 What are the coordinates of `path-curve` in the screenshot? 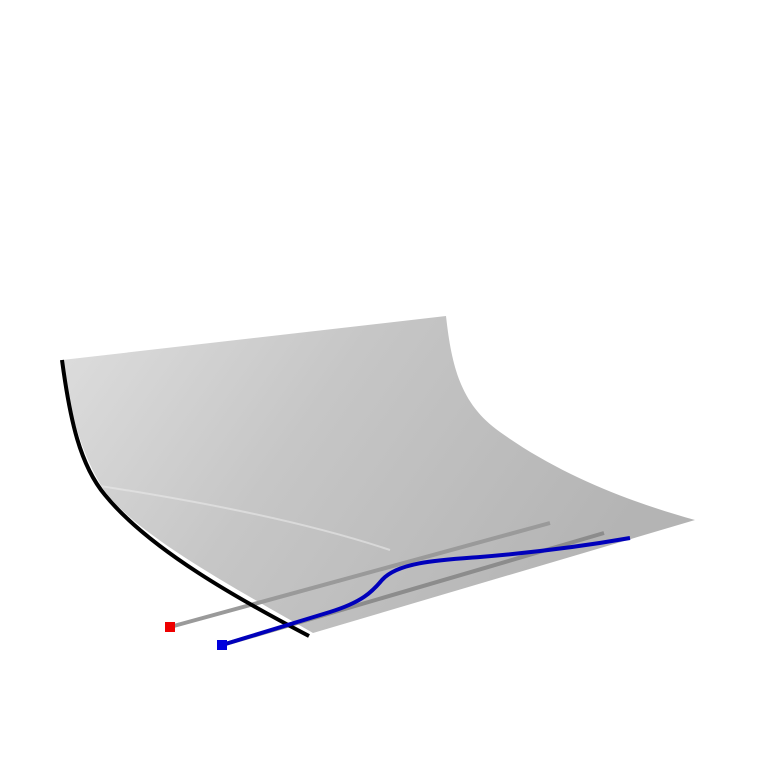 It's located at (426, 591).